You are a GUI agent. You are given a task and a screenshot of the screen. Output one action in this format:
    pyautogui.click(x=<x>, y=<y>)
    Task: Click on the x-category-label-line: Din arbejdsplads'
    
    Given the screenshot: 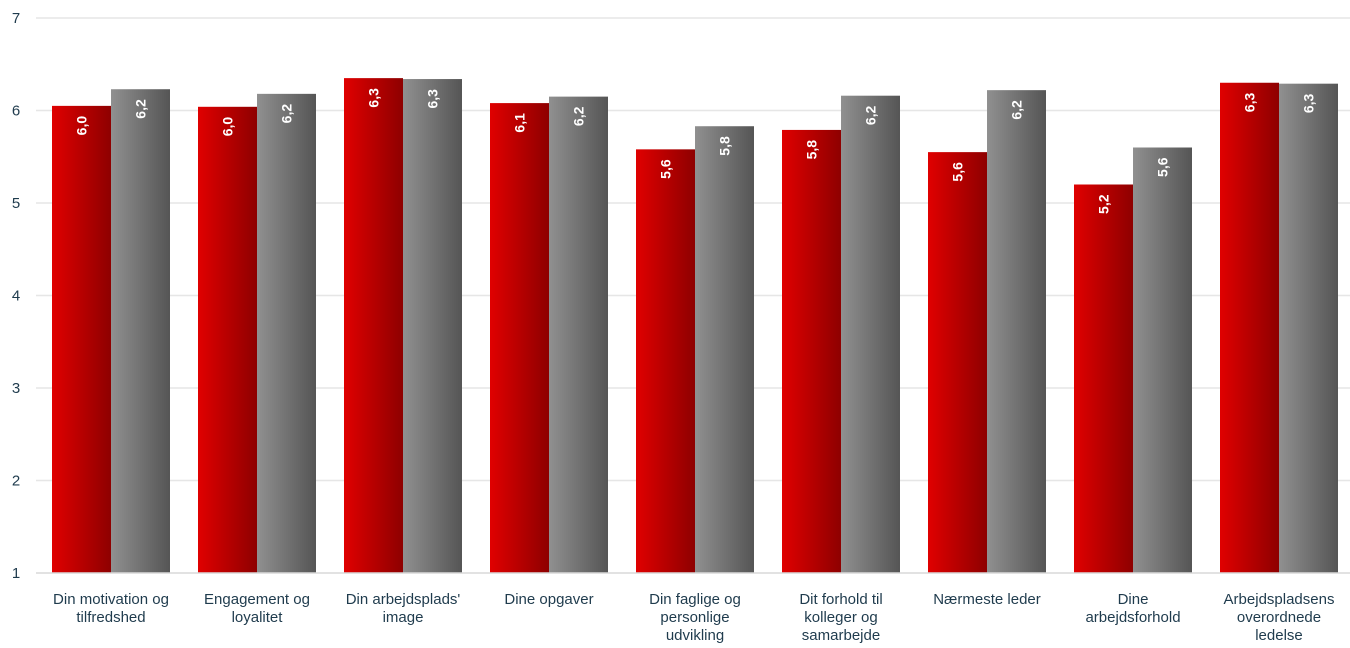 What is the action you would take?
    pyautogui.click(x=403, y=599)
    